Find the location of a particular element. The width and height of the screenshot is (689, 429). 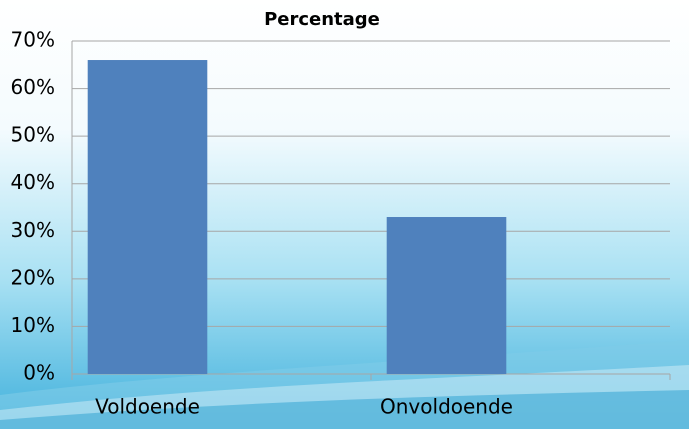

y-tick-label: 10% is located at coordinates (33, 325).